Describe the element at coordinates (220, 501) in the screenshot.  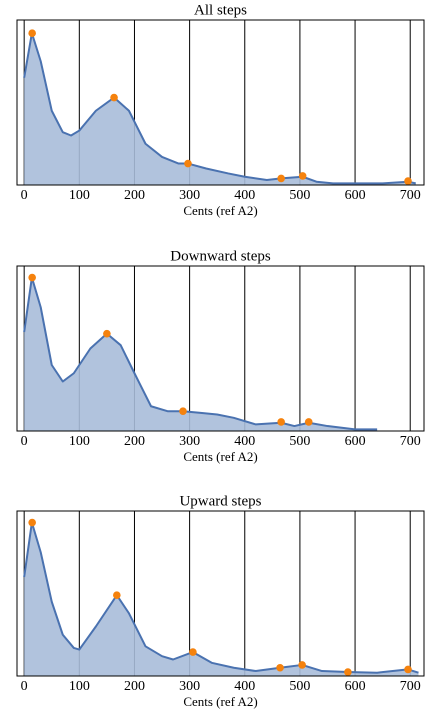
I see `chart-title: Upward steps` at that location.